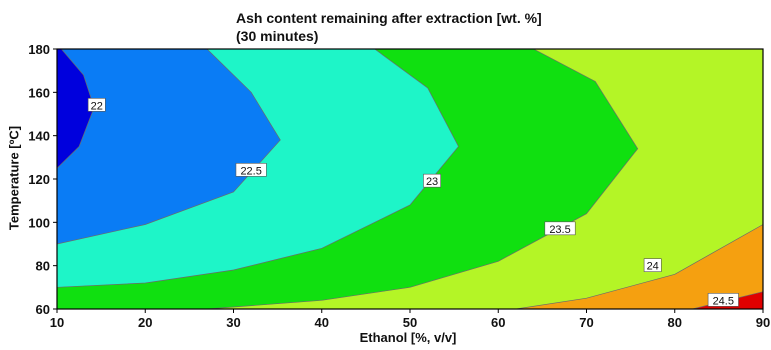 The width and height of the screenshot is (771, 350). What do you see at coordinates (43, 309) in the screenshot?
I see `y-tick-label: 60` at bounding box center [43, 309].